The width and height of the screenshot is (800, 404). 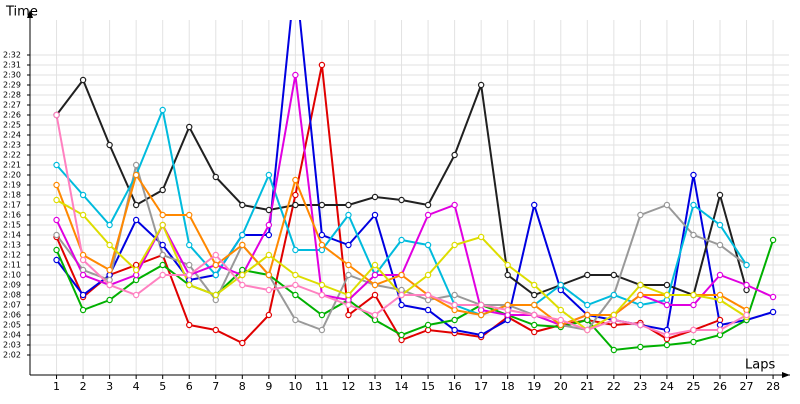 What do you see at coordinates (375, 386) in the screenshot?
I see `x-tick-label: 13` at bounding box center [375, 386].